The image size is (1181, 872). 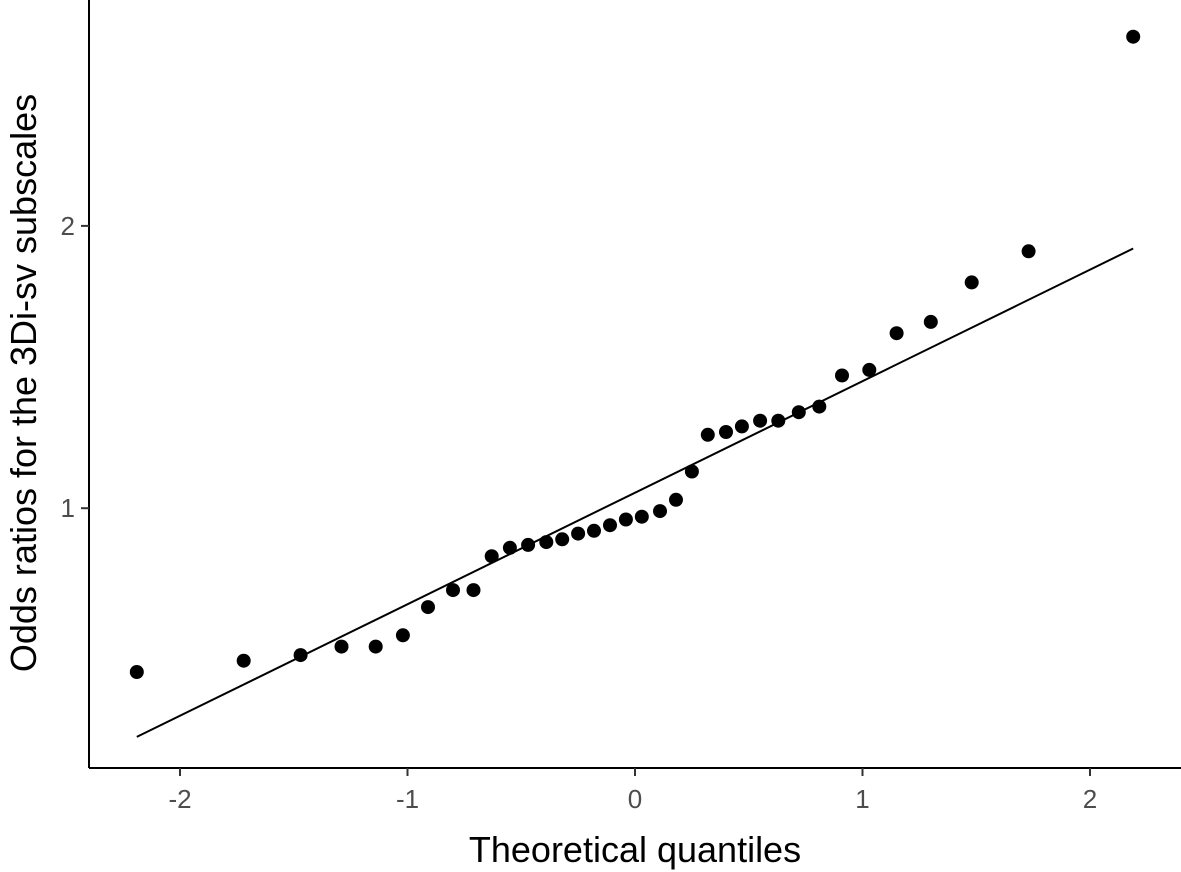 What do you see at coordinates (635, 849) in the screenshot?
I see `x-axis-title: Theoretical quantiles` at bounding box center [635, 849].